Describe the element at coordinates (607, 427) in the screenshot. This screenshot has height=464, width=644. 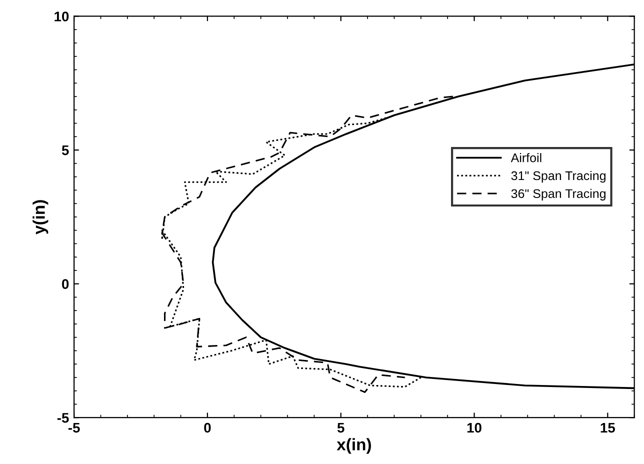
I see `x-tick-label: 15` at that location.